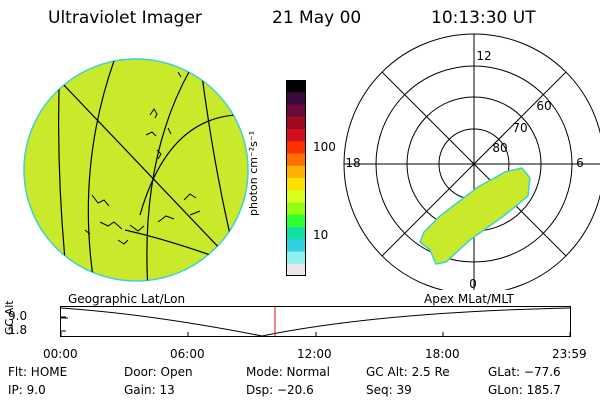 Image resolution: width=600 pixels, height=400 pixels. Describe the element at coordinates (317, 18) in the screenshot. I see `date-label: 21 May 00` at that location.